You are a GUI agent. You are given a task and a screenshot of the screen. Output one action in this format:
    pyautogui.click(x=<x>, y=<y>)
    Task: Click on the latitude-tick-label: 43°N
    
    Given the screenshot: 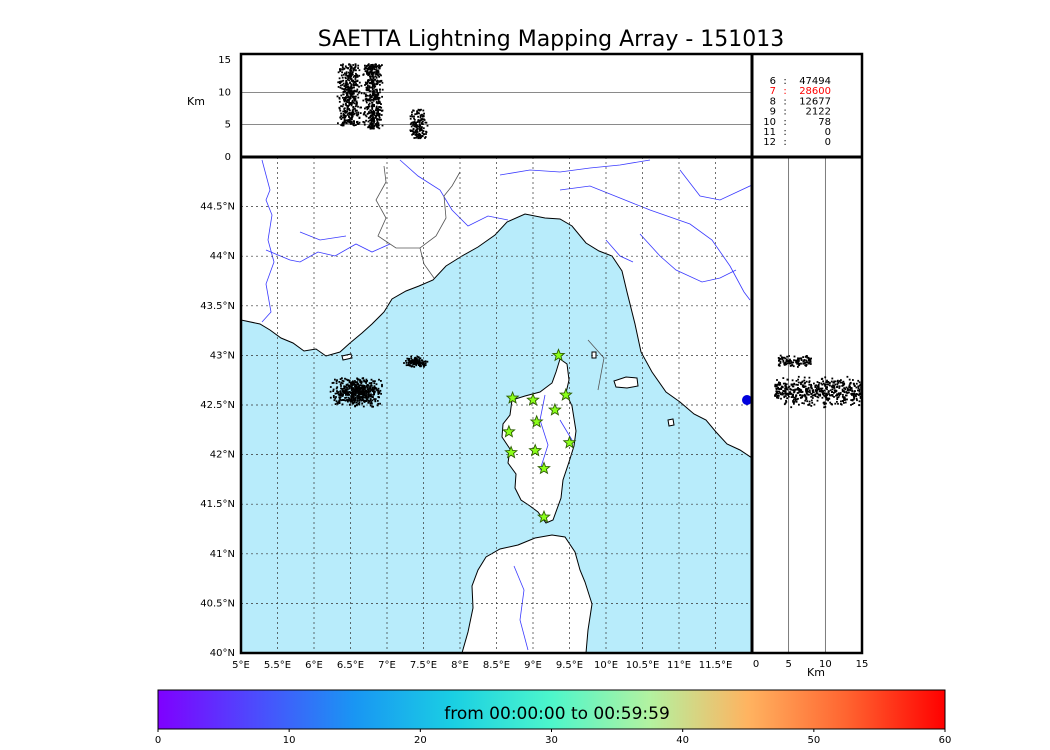 What is the action you would take?
    pyautogui.click(x=222, y=355)
    